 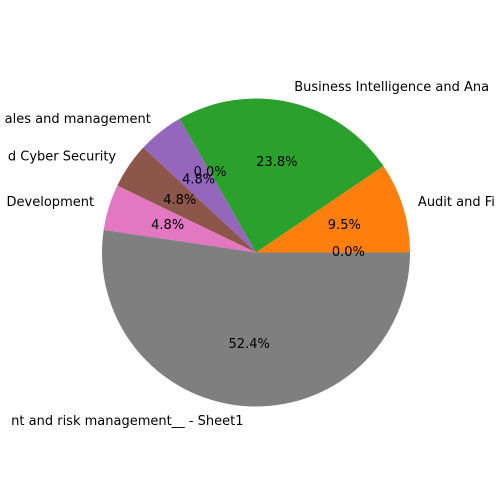 What do you see at coordinates (62, 156) in the screenshot?
I see `slice-category-label: d Cyber Security` at bounding box center [62, 156].